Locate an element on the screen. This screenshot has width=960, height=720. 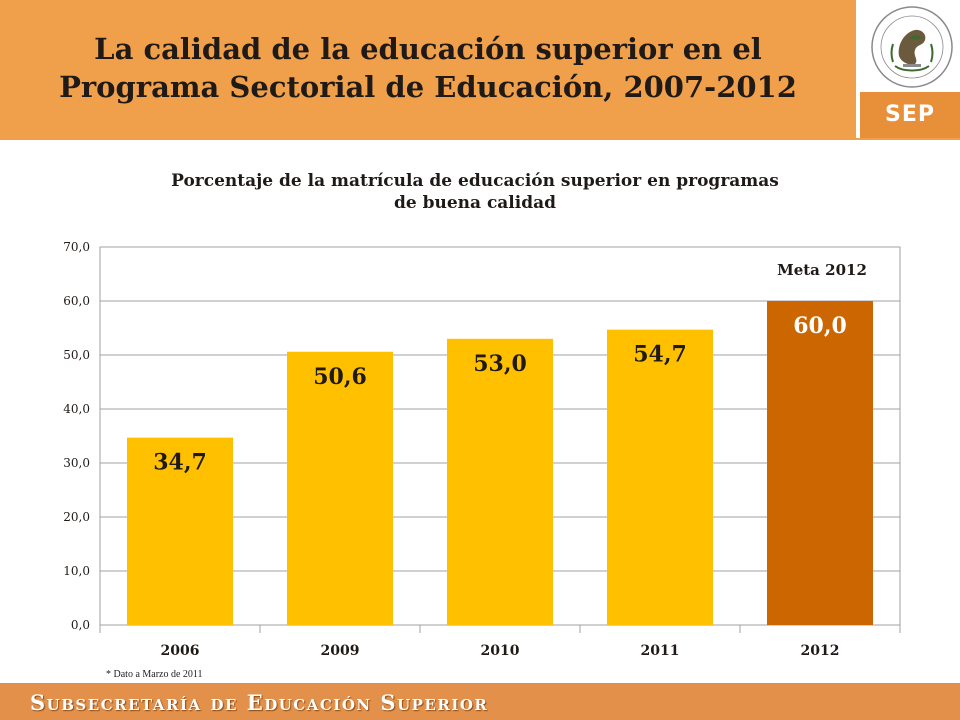
y-tick-label: 50,0 is located at coordinates (76, 355).